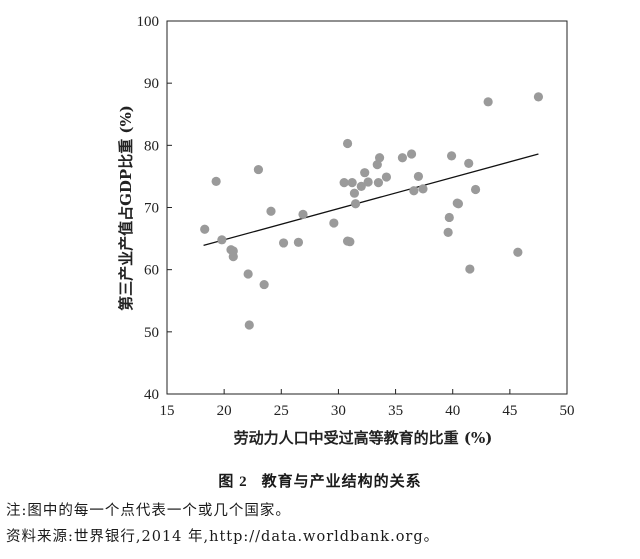 This screenshot has width=640, height=559. Describe the element at coordinates (224, 411) in the screenshot. I see `x-tick-label: 20` at that location.